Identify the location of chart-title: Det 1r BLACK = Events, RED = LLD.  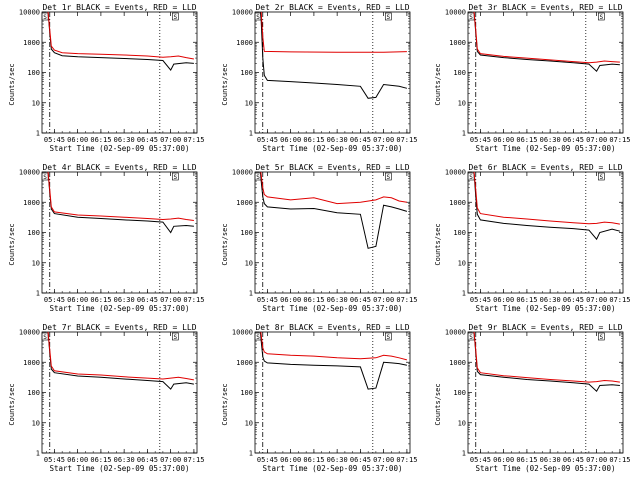
(119, 7).